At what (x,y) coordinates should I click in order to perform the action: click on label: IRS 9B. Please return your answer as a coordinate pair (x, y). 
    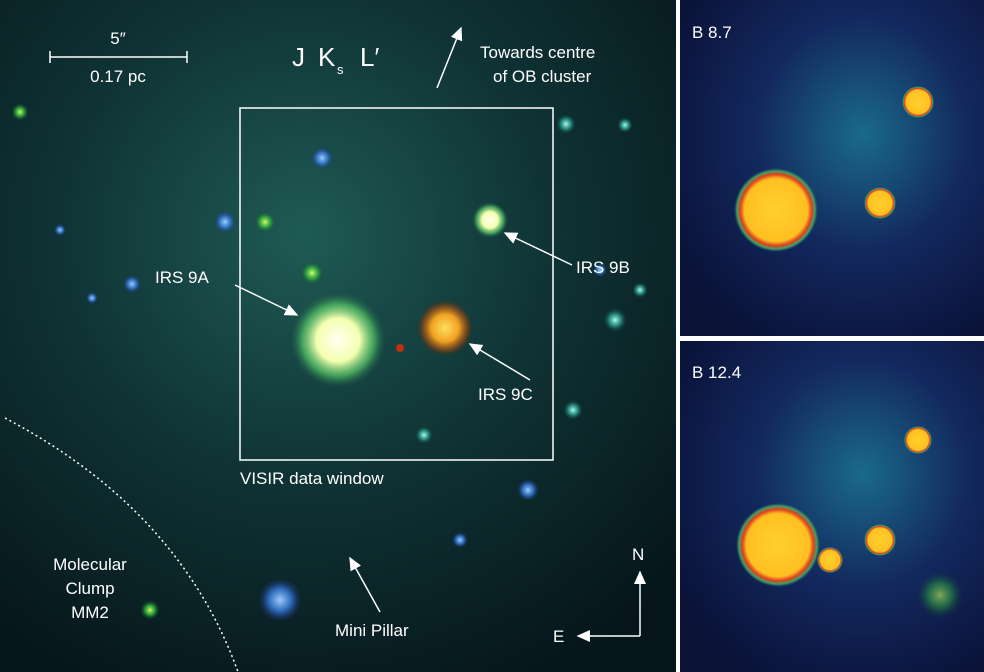
    Looking at the image, I should click on (603, 267).